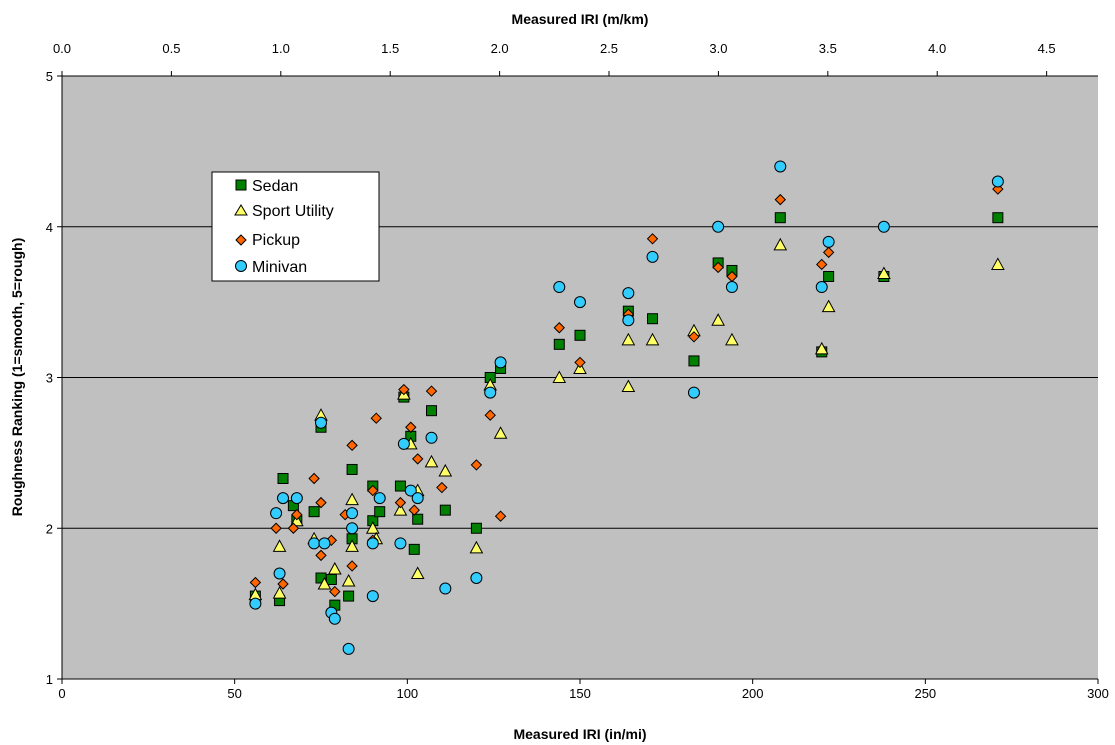 This screenshot has height=745, width=1115. Describe the element at coordinates (407, 693) in the screenshot. I see `x-tick-label: 100` at that location.